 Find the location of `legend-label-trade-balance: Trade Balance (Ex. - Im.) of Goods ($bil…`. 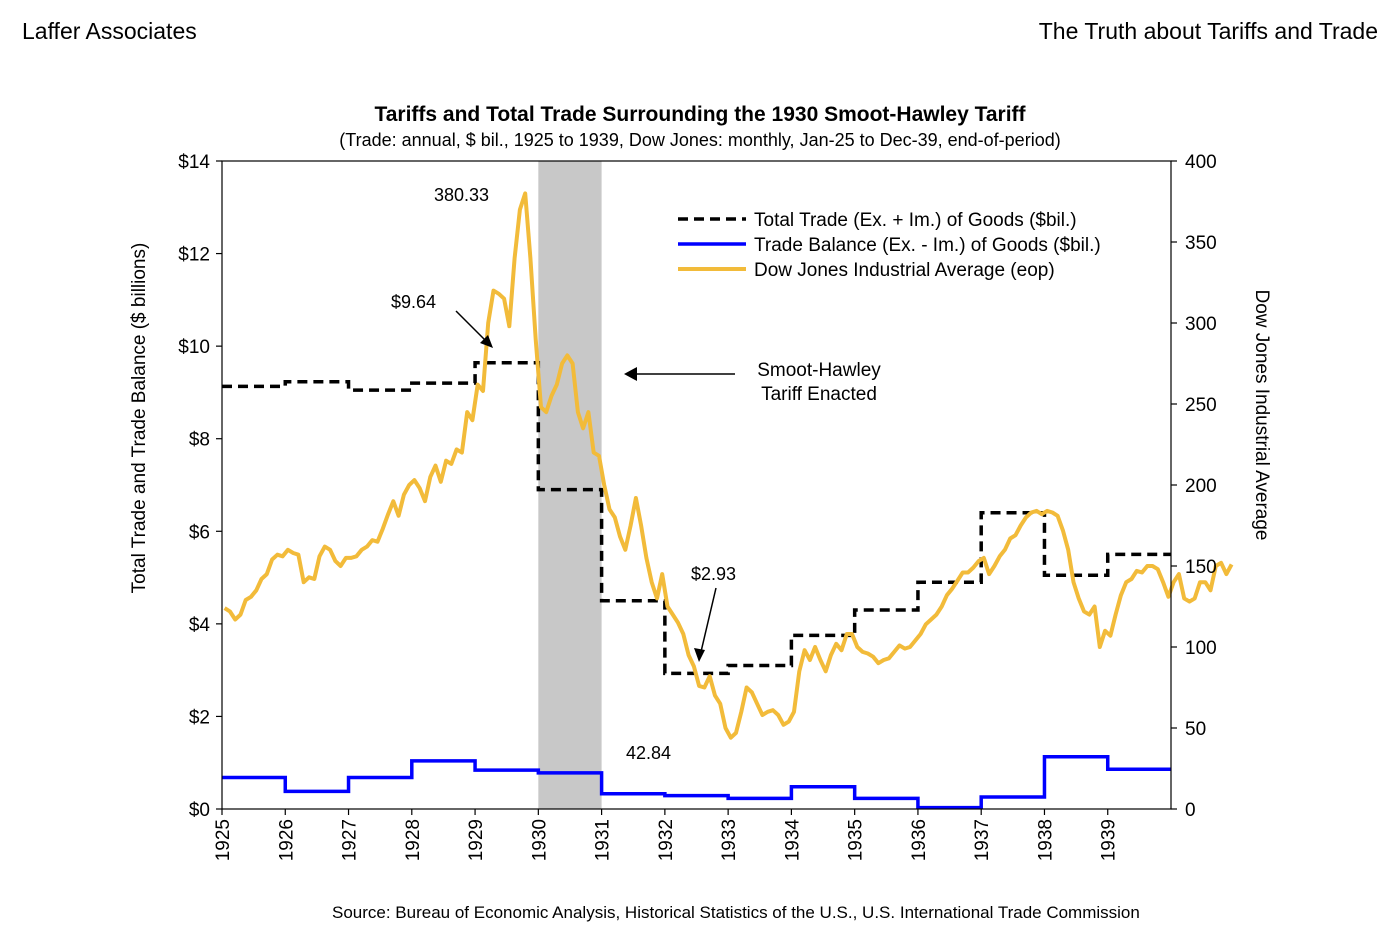

legend-label-trade-balance: Trade Balance (Ex. - Im.) of Goods ($bil… is located at coordinates (927, 245).